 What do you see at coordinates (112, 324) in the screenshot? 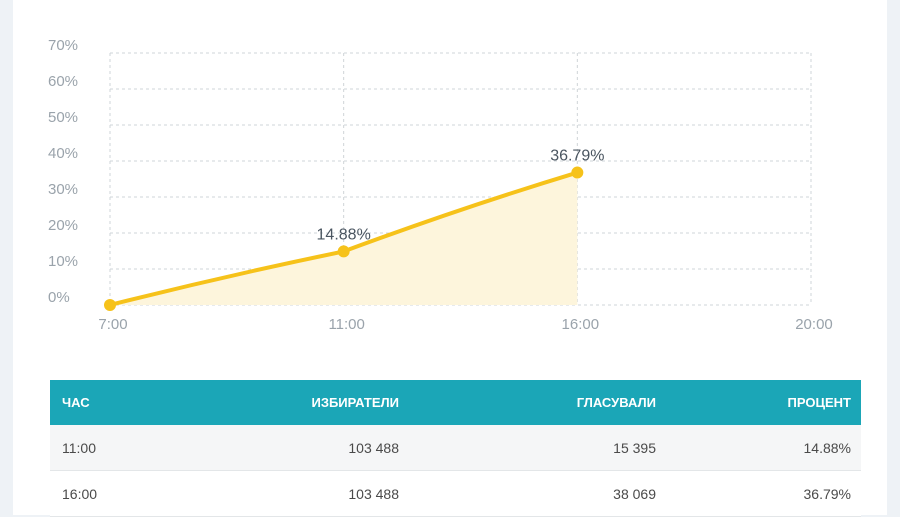
I see `x-tick-label: 7:00` at bounding box center [112, 324].